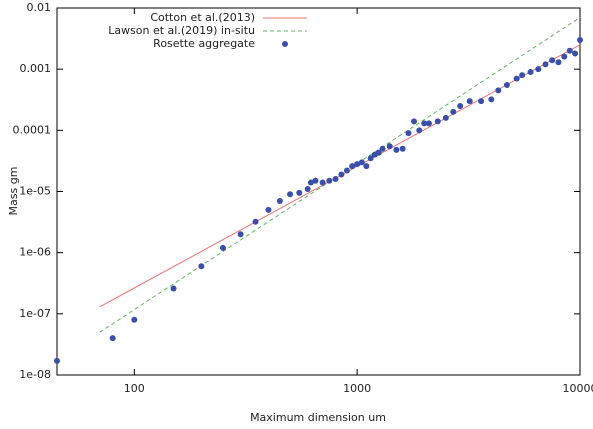 The height and width of the screenshot is (429, 593). Describe the element at coordinates (35, 191) in the screenshot. I see `y-tick-label: 1e-05` at that location.